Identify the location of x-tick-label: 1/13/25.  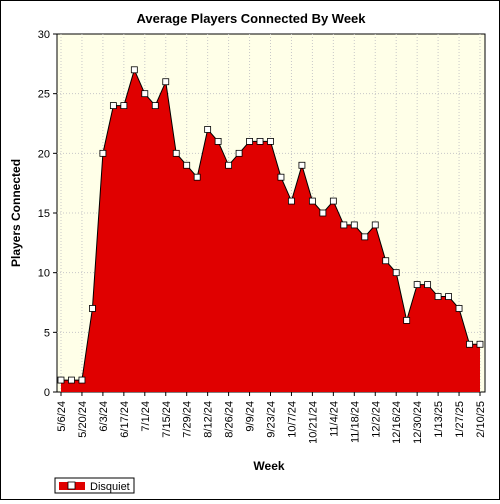
(439, 419).